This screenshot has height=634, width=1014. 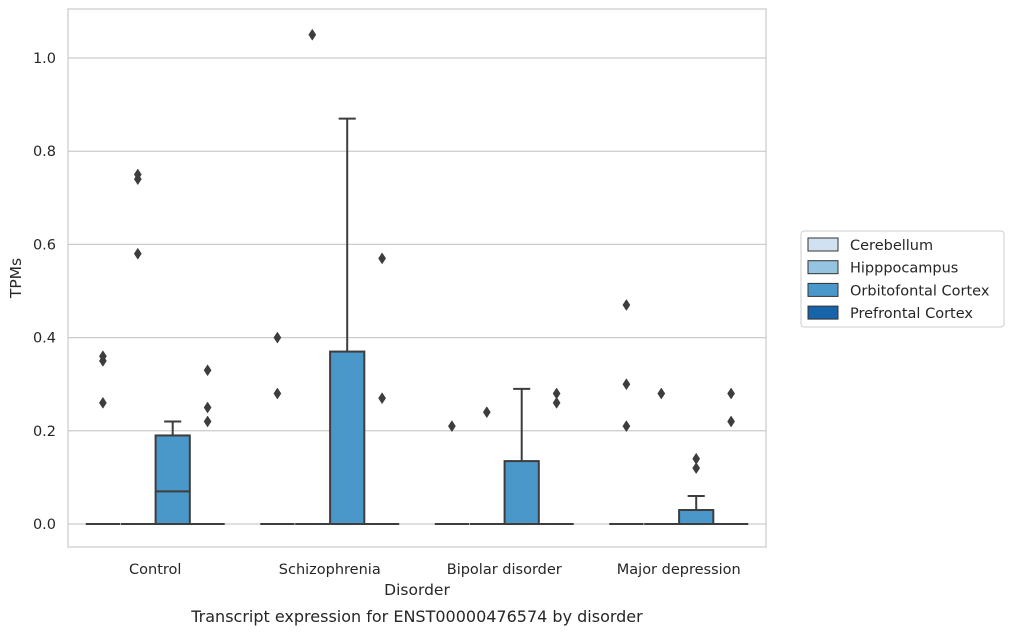 What do you see at coordinates (679, 570) in the screenshot?
I see `x-tick-label: Major depression` at bounding box center [679, 570].